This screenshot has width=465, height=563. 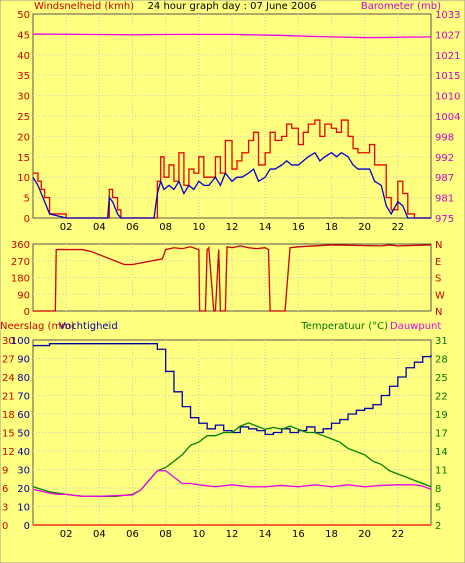 What do you see at coordinates (444, 137) in the screenshot?
I see `barometer-tick-label: 998` at bounding box center [444, 137].